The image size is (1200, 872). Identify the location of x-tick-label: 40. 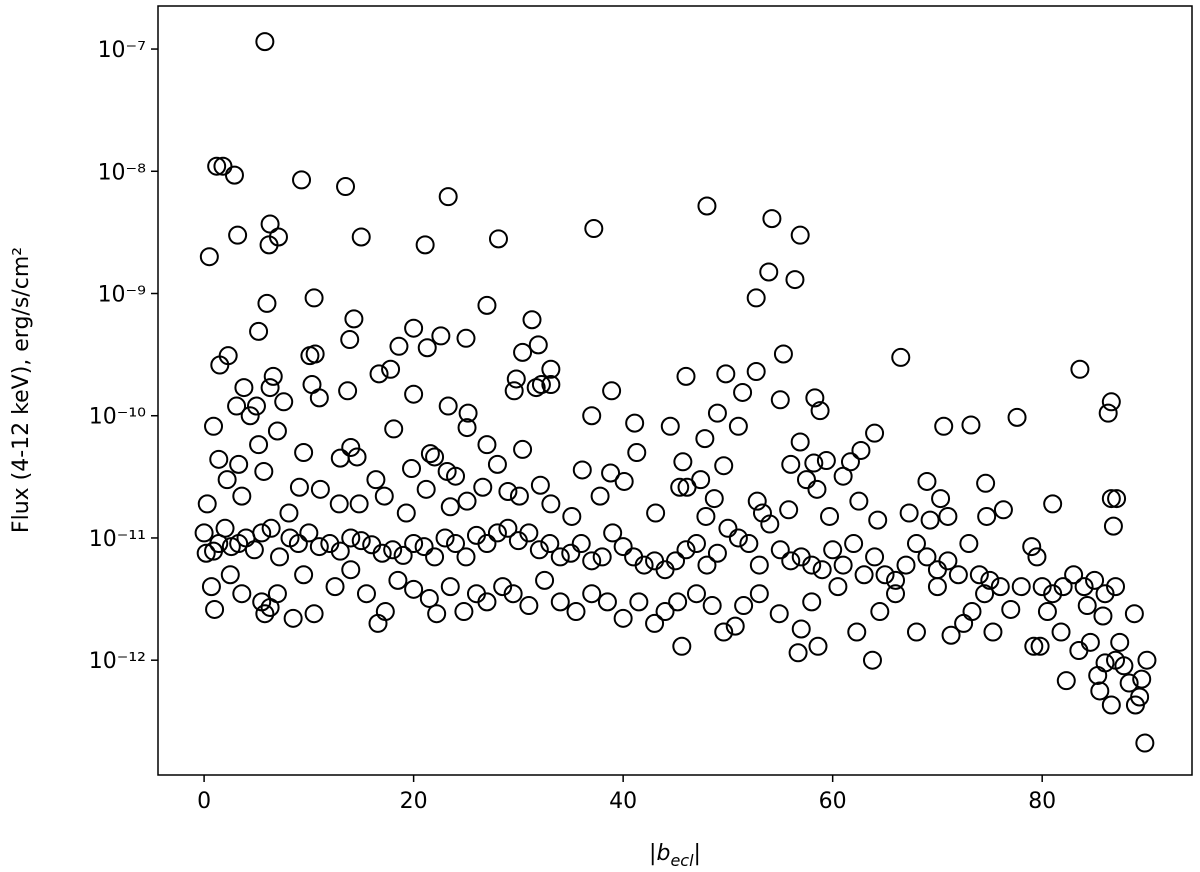
(623, 801).